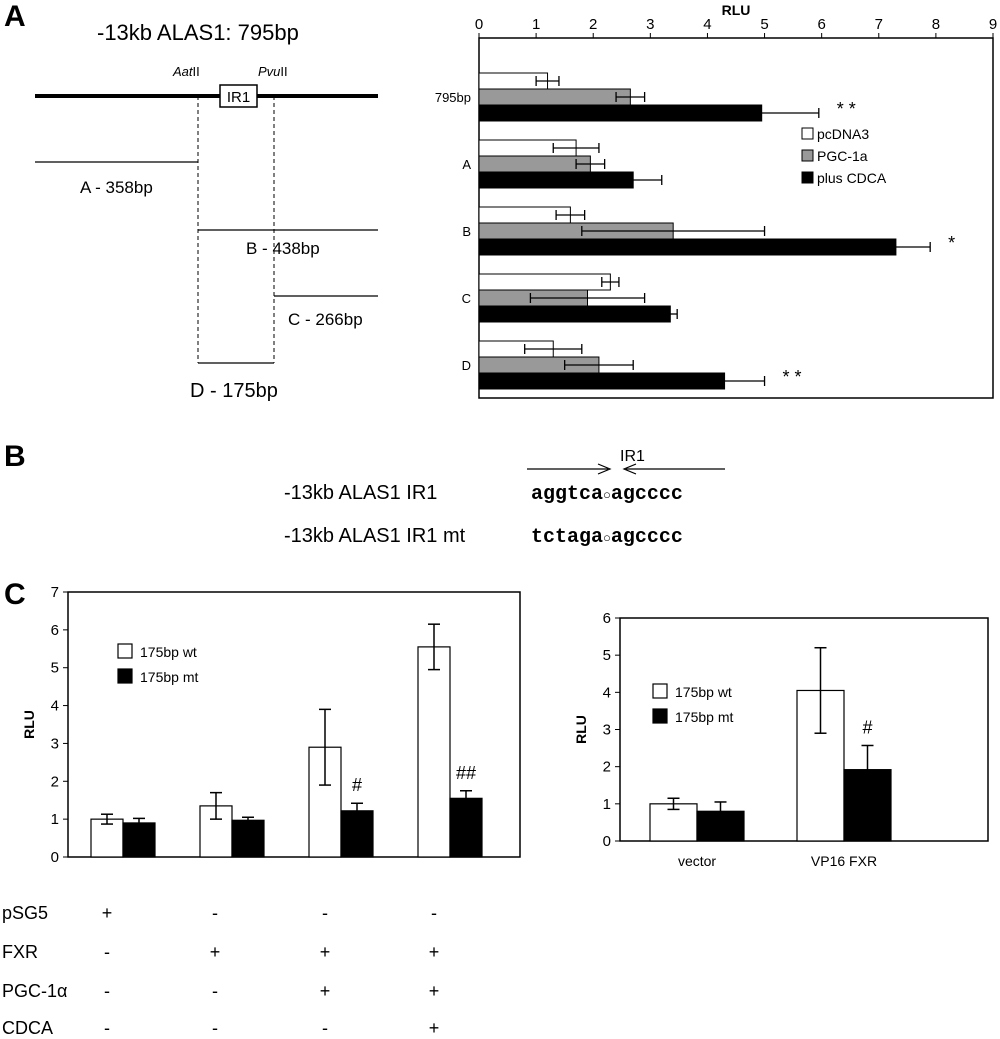 This screenshot has width=1000, height=1039. I want to click on legend-label: 175bp mt, so click(704, 717).